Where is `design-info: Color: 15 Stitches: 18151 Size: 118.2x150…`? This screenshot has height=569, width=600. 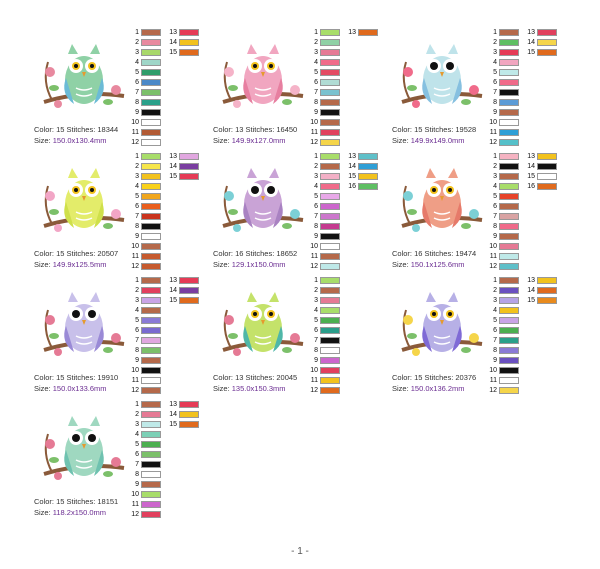
design-info: Color: 15 Stitches: 18151 Size: 118.2x150… is located at coordinates (96, 507).